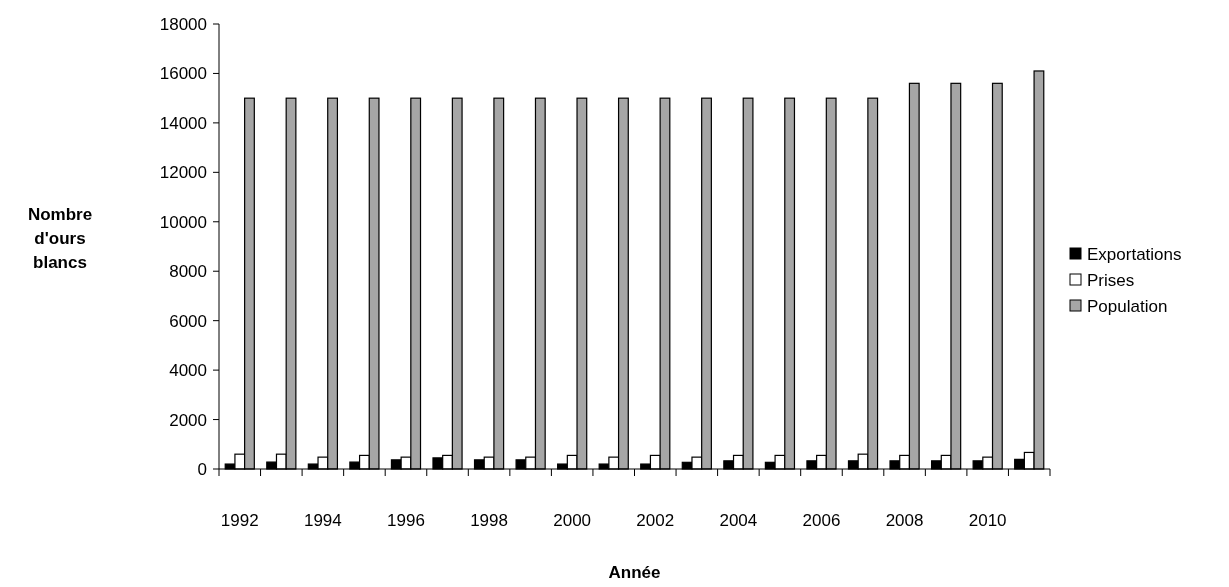 This screenshot has height=587, width=1229. I want to click on x-tick-label: 1998, so click(489, 520).